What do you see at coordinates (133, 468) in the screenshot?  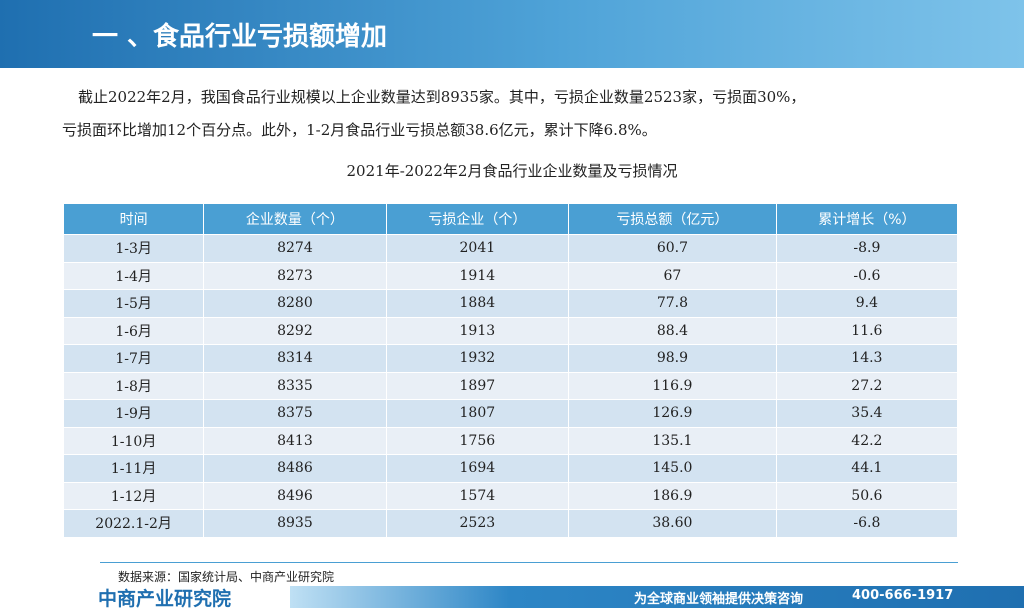 I see `table-cell: 1-11月` at bounding box center [133, 468].